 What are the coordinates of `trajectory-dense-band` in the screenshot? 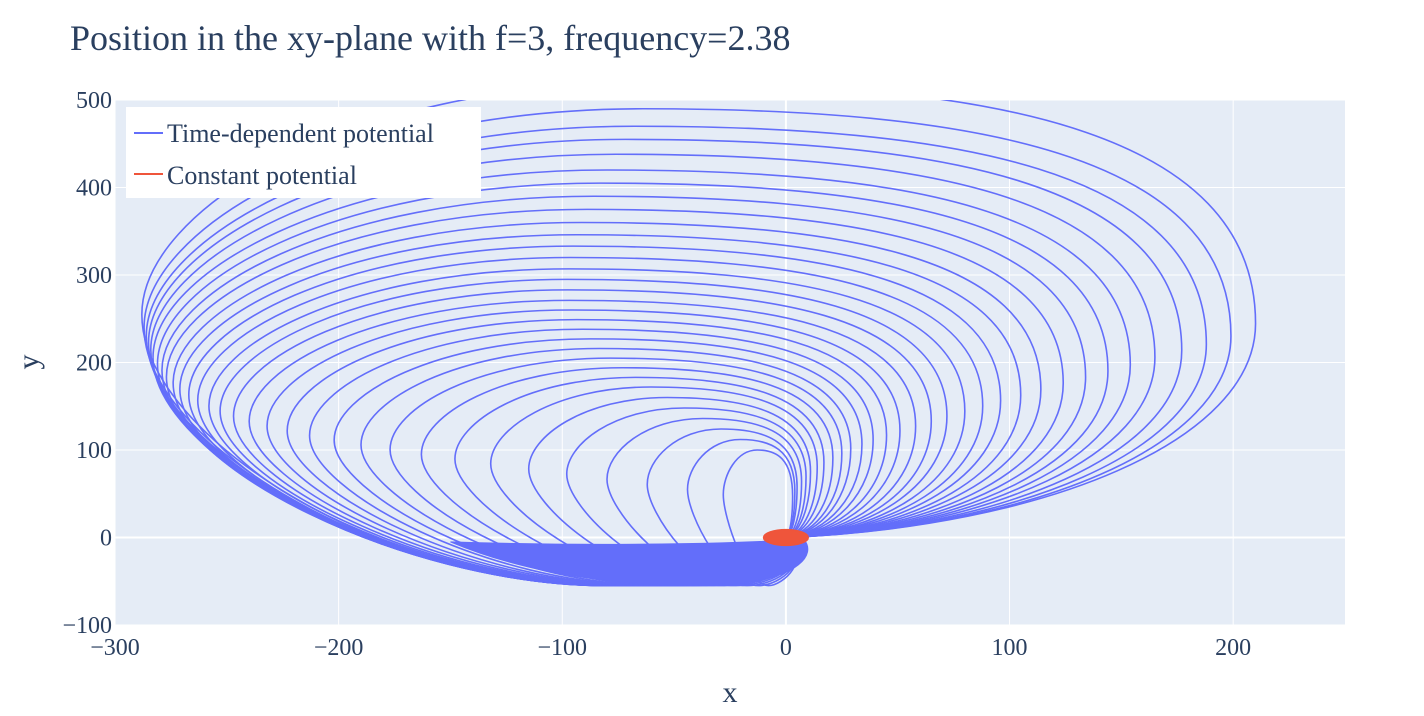 It's located at (629, 562).